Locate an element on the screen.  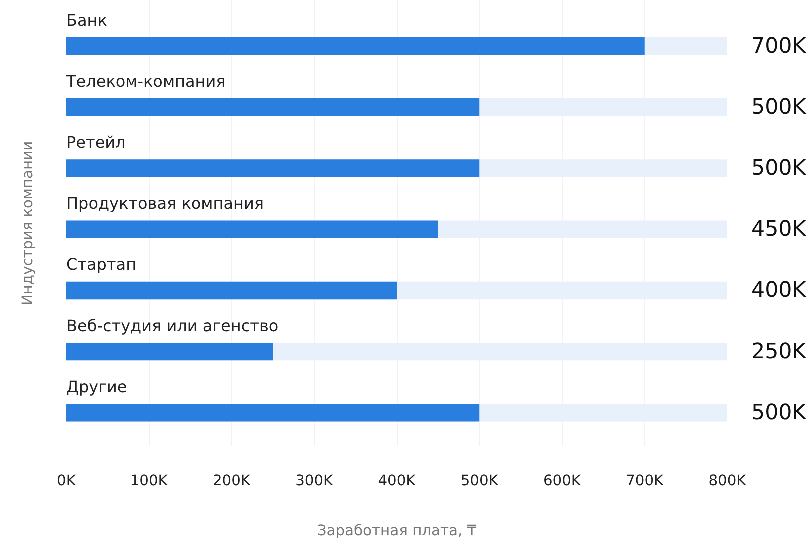
y-tick-label: Телеком-компания is located at coordinates (146, 81).